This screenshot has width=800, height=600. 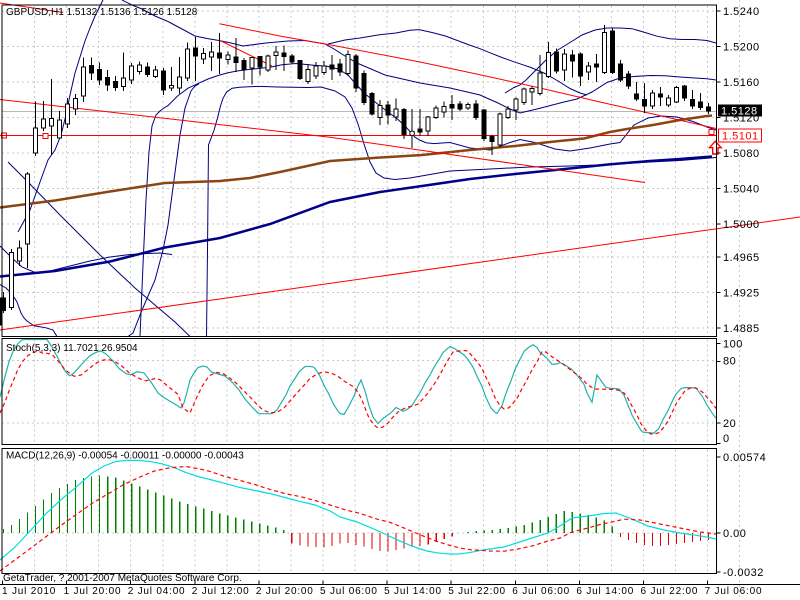 I want to click on svg-text: 2 Jul 04:00, so click(x=157, y=591).